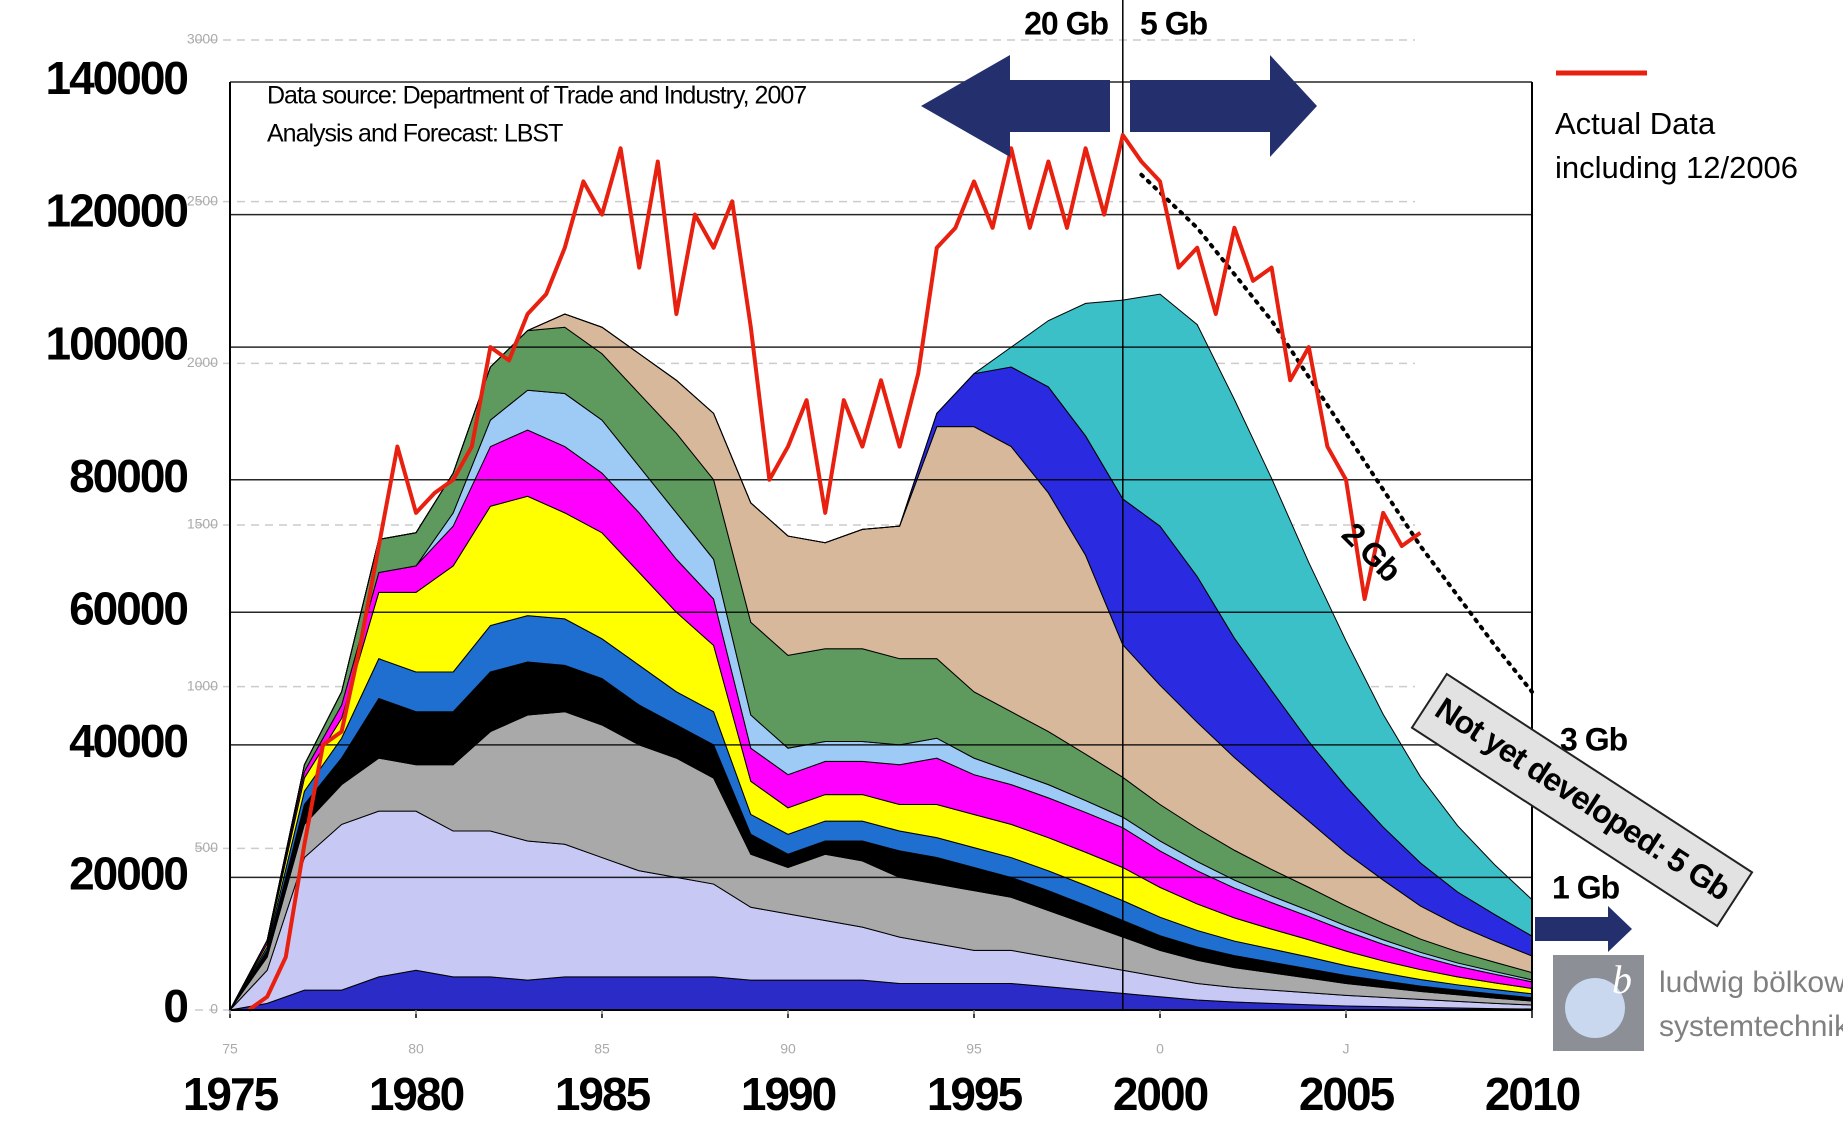  I want to click on legend-label: Actual Data, so click(1635, 123).